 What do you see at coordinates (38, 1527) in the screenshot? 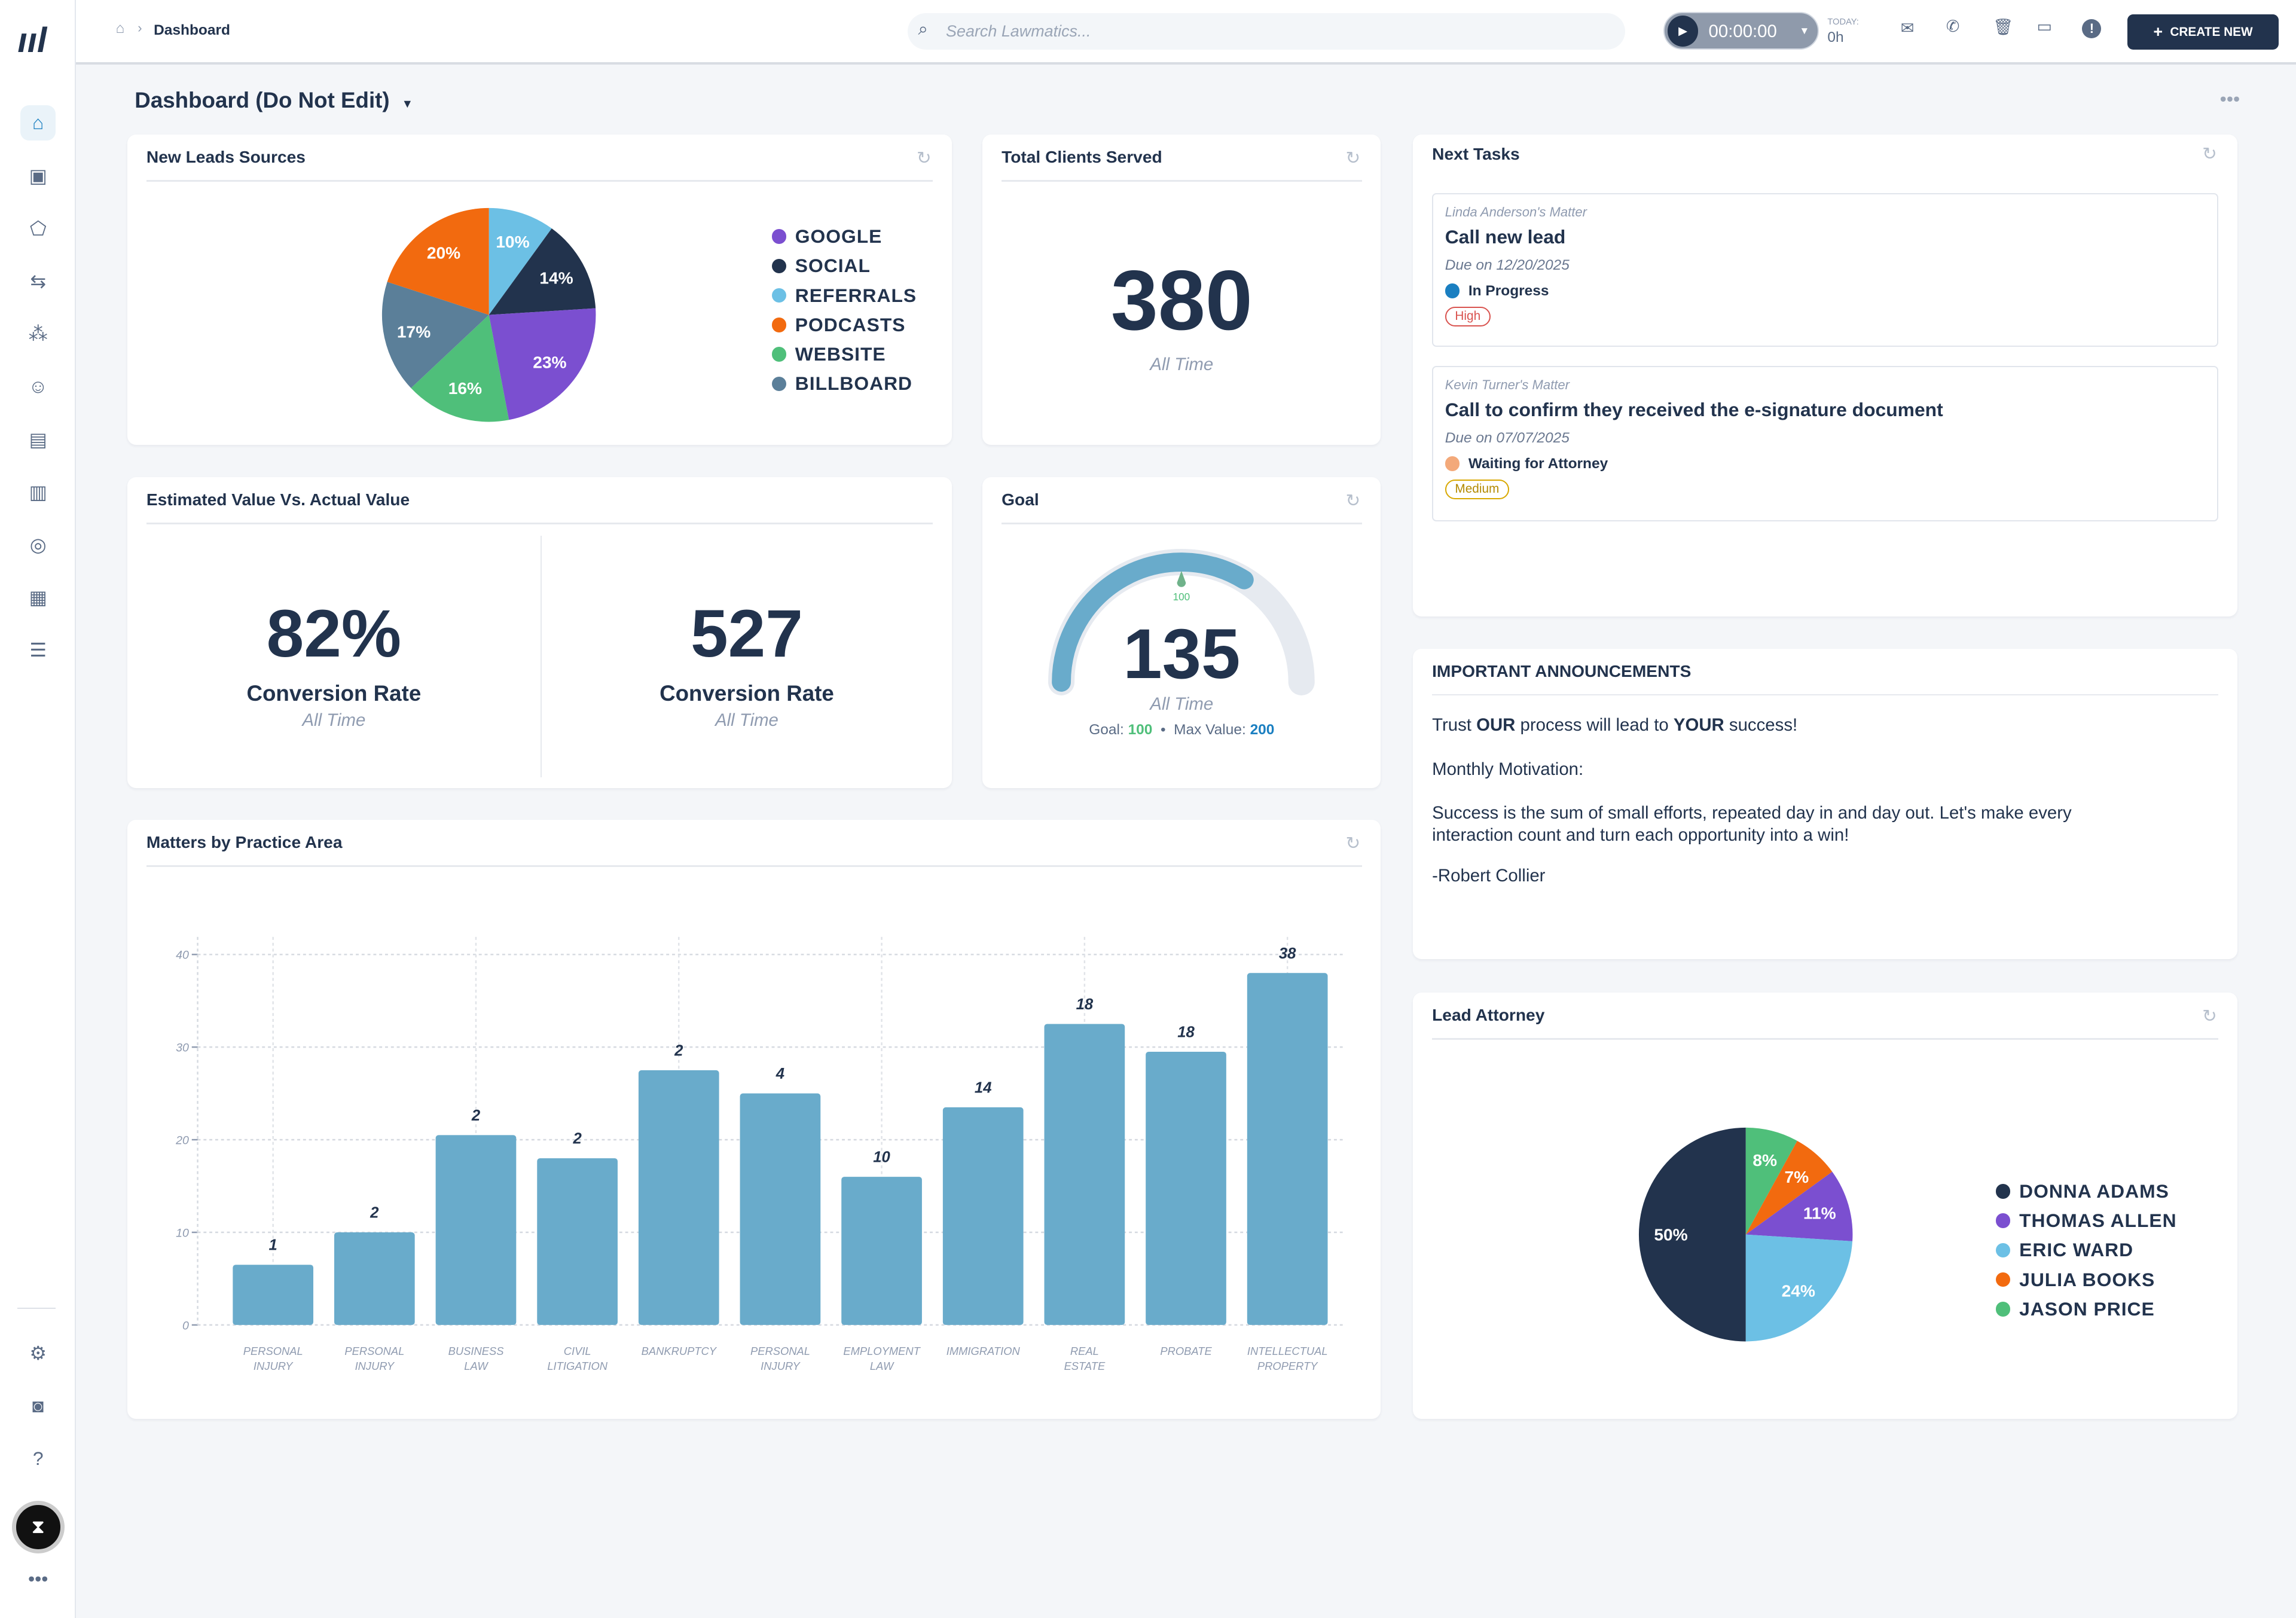
I see `timer-icon: ⧗` at bounding box center [38, 1527].